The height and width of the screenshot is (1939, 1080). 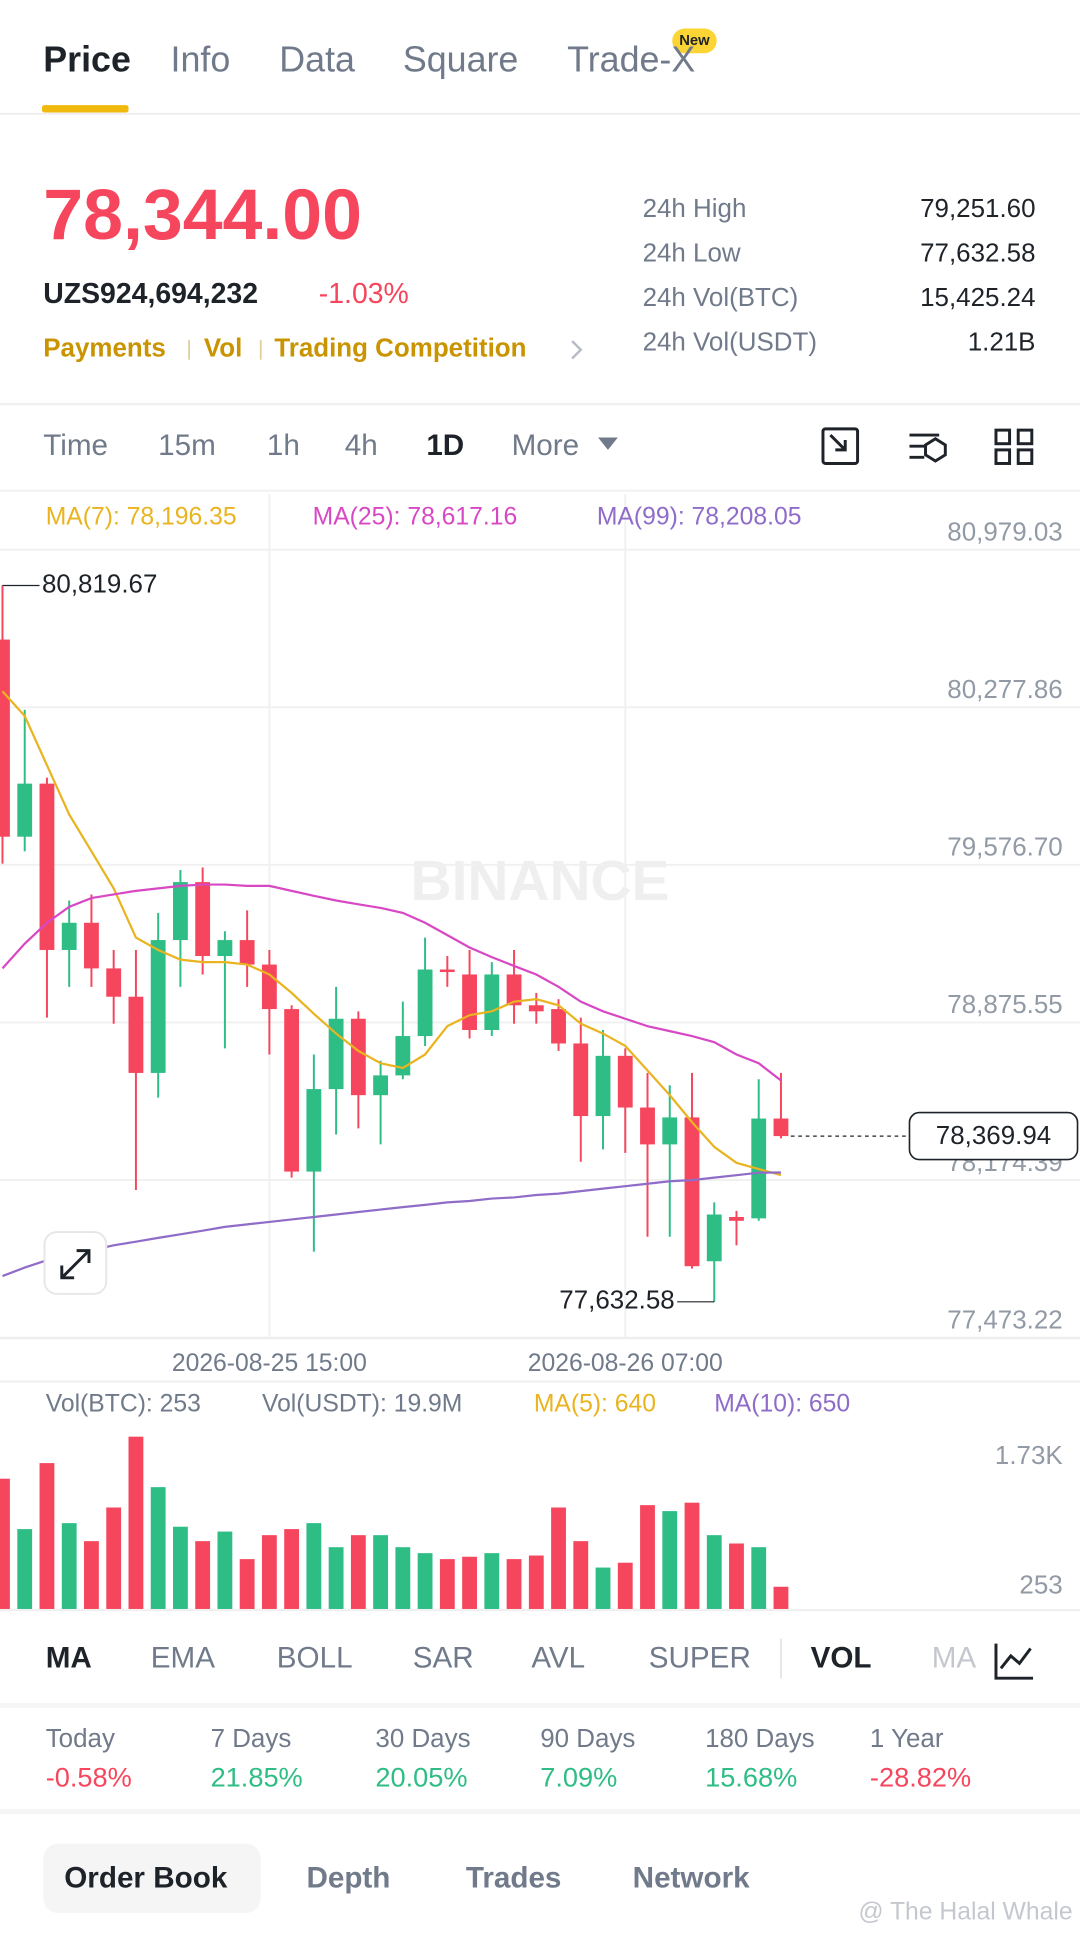 What do you see at coordinates (977, 254) in the screenshot?
I see `stat-value: 77,632.58` at bounding box center [977, 254].